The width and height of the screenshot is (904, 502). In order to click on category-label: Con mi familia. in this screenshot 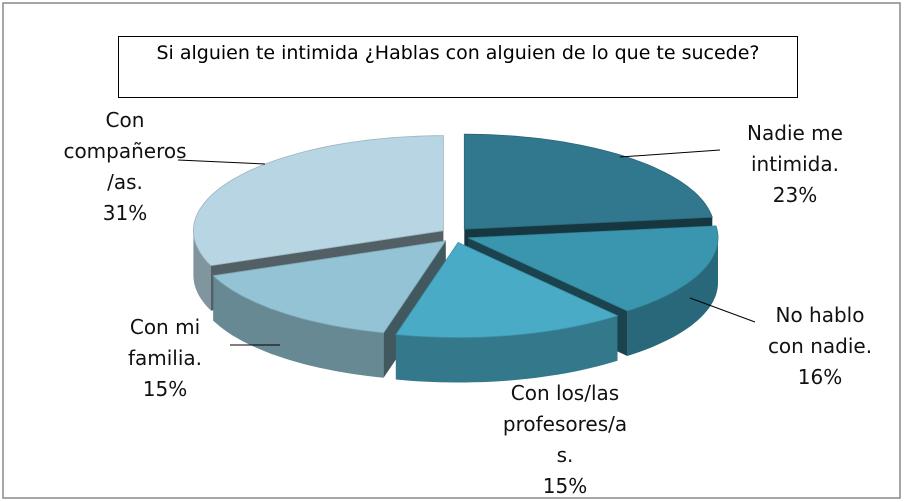, I will do `click(165, 342)`.